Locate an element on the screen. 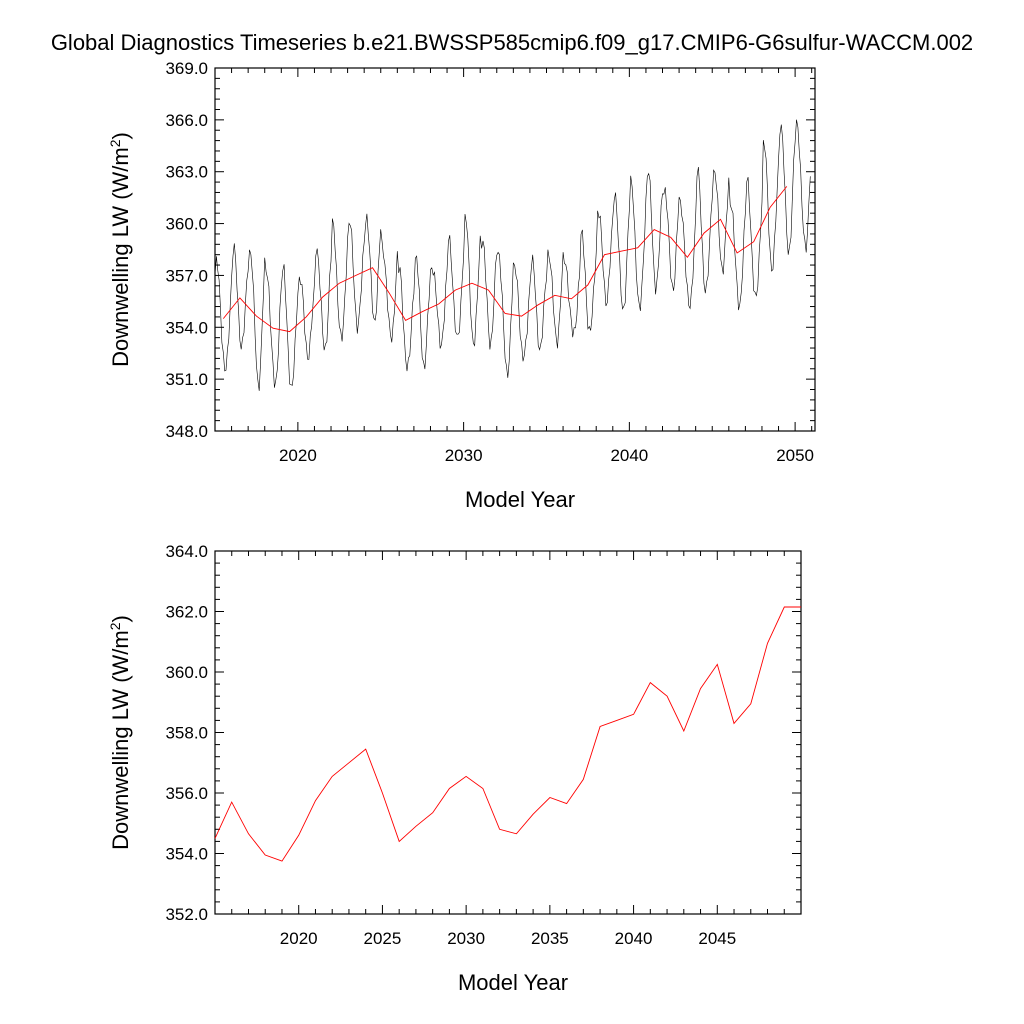 This screenshot has width=1024, height=1024. x-tick-label: 2050 is located at coordinates (795, 455).